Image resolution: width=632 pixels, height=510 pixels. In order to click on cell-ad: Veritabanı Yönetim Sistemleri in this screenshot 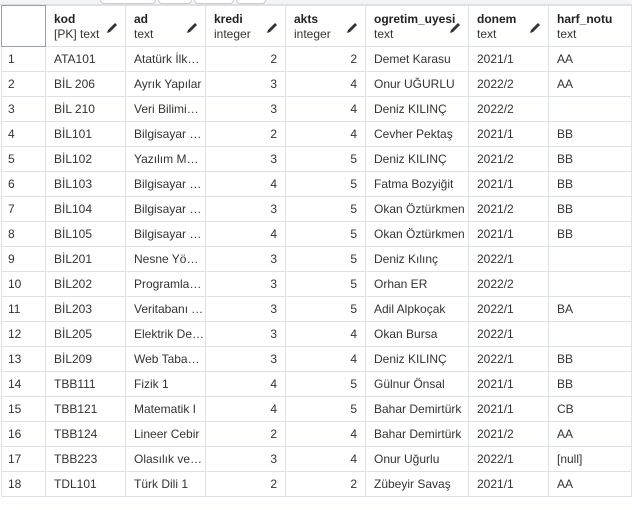, I will do `click(165, 309)`.